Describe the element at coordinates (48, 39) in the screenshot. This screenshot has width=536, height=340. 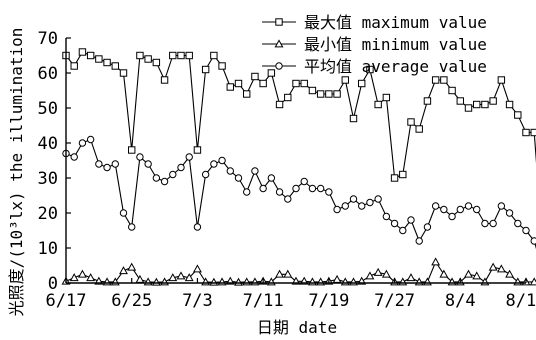
I see `y-tick-label: 70` at that location.